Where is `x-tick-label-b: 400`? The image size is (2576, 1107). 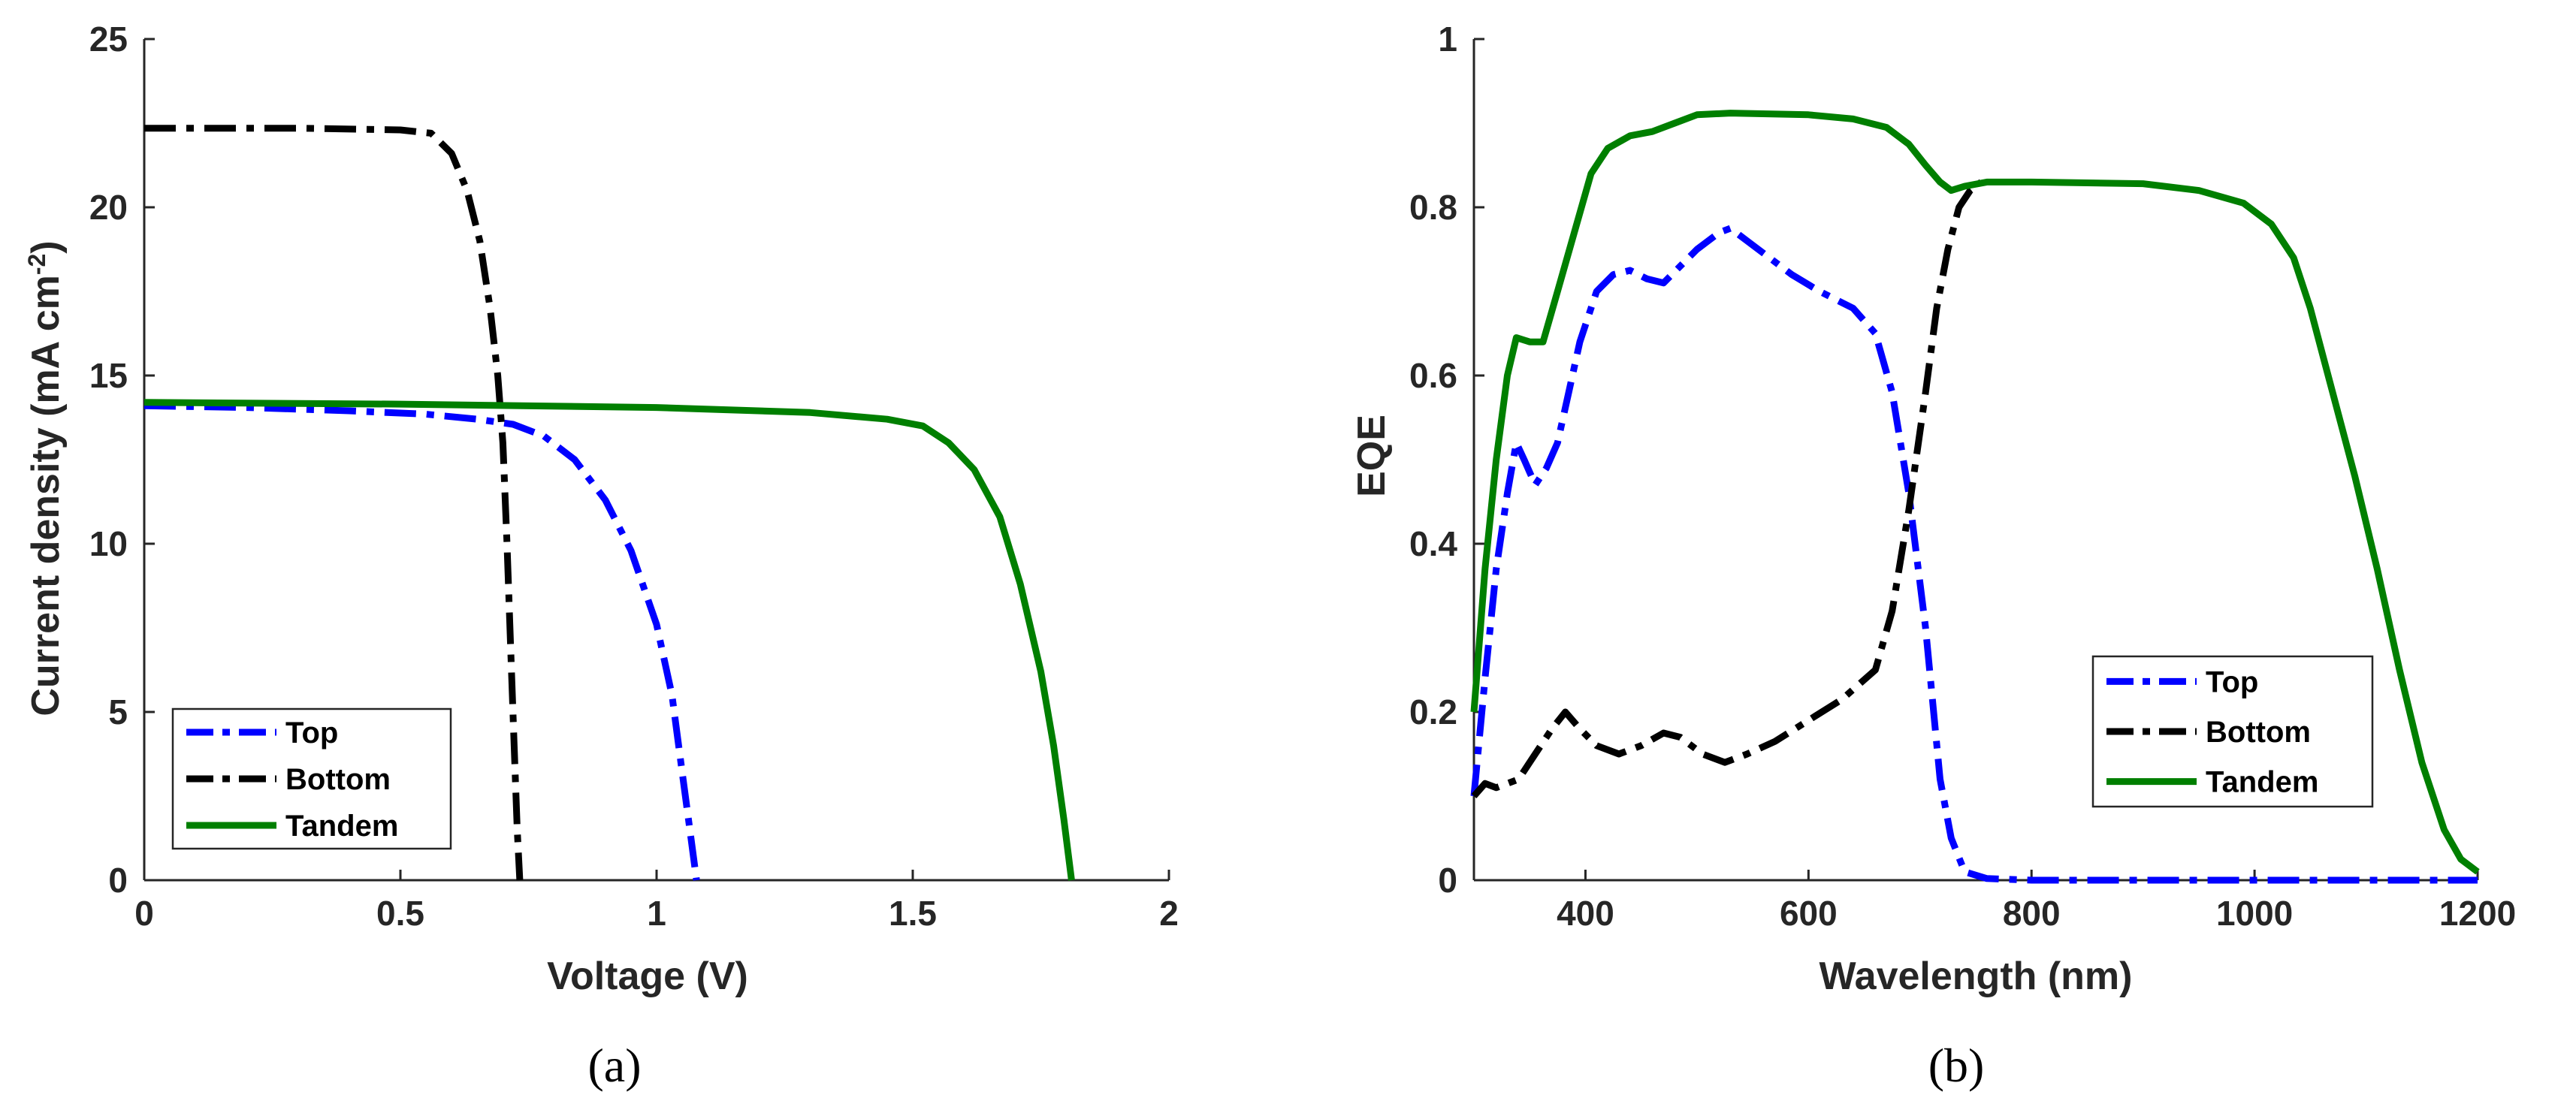
x-tick-label-b: 400 is located at coordinates (1585, 914).